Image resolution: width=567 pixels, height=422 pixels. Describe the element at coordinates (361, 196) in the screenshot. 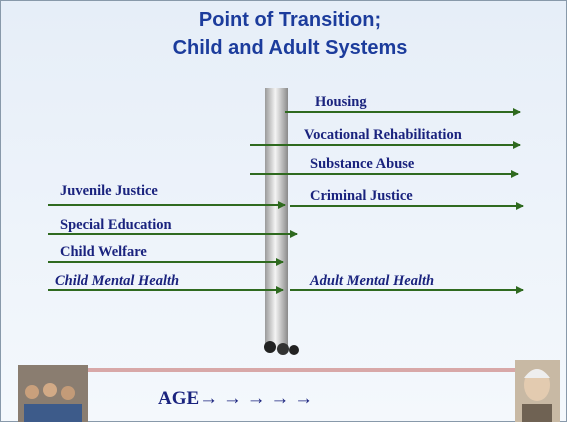

I see `adult-system: Criminal Justice` at that location.